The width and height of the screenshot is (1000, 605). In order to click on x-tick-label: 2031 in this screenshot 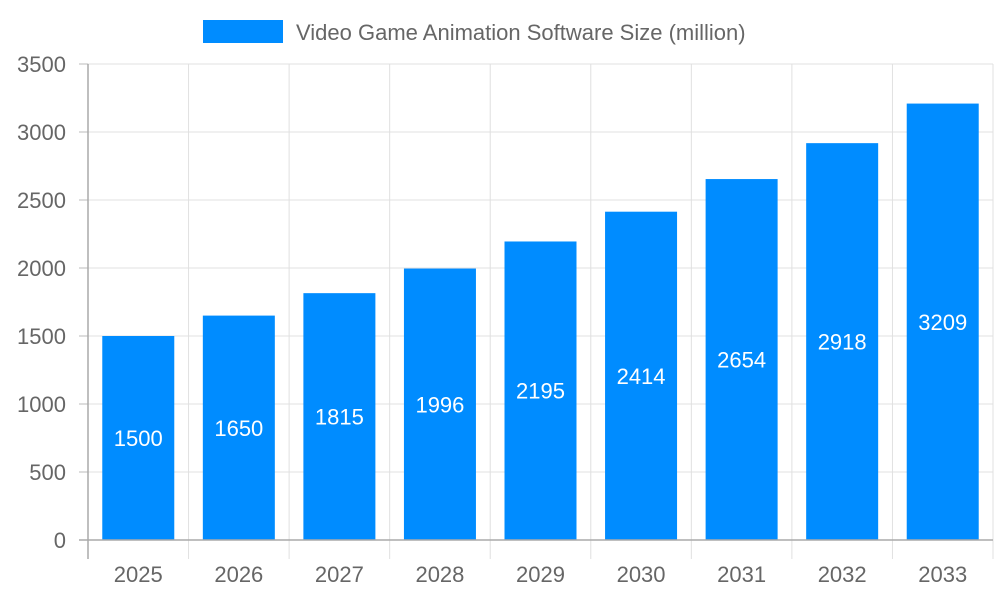, I will do `click(741, 574)`.